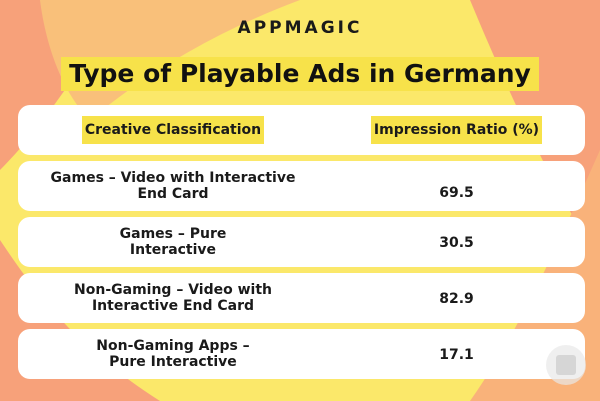 The width and height of the screenshot is (600, 401). Describe the element at coordinates (301, 354) in the screenshot. I see `table-row: Non-Gaming Apps – Pure Interactive 17.1` at that location.